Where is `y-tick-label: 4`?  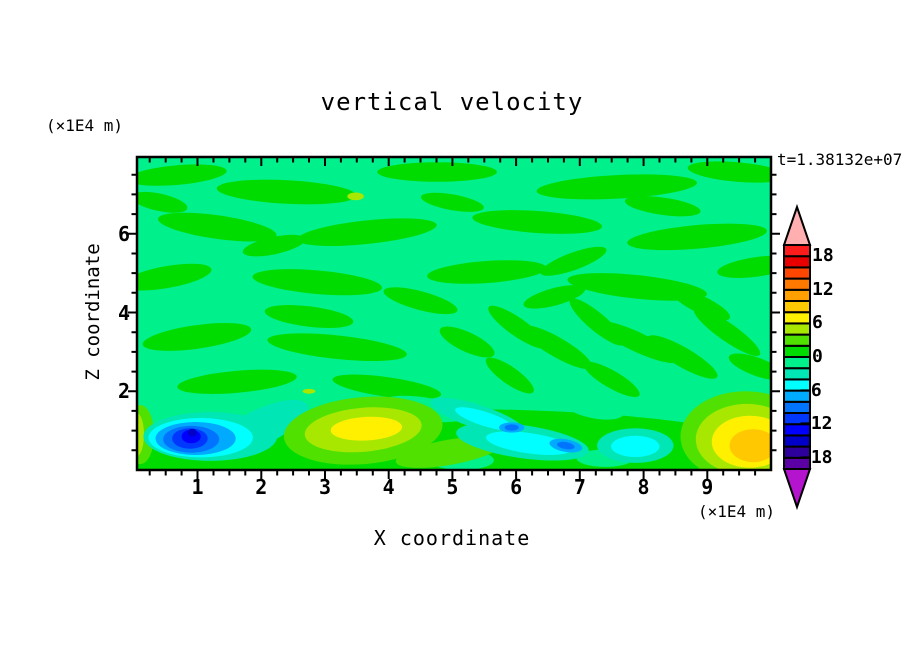
y-tick-label: 4 is located at coordinates (123, 312).